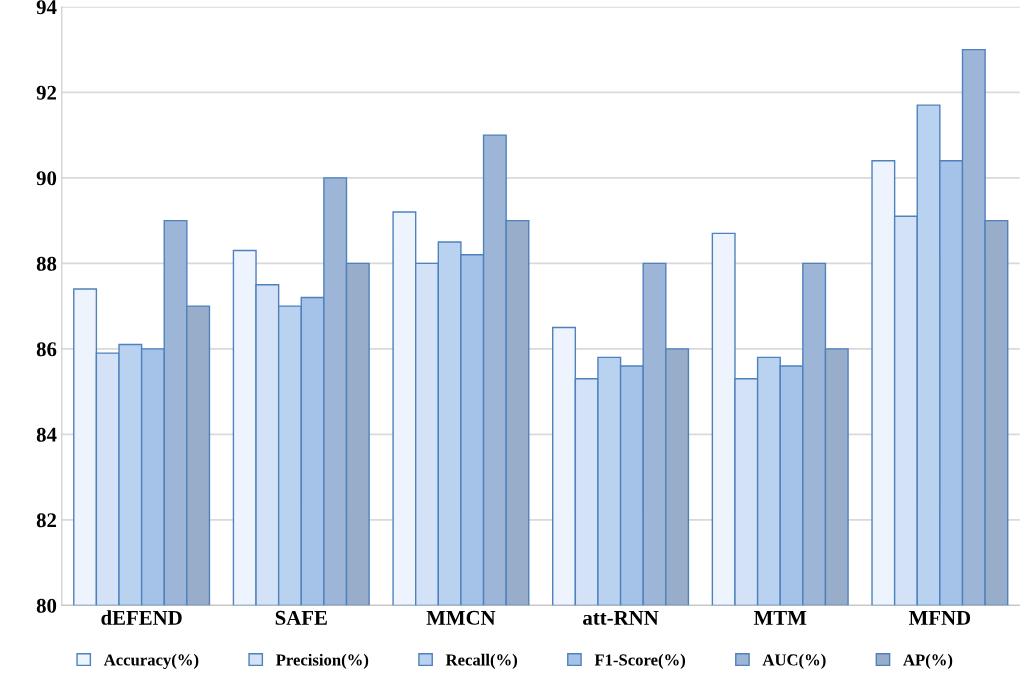 This screenshot has width=1030, height=684. I want to click on y-tick-label: 92, so click(46, 92).